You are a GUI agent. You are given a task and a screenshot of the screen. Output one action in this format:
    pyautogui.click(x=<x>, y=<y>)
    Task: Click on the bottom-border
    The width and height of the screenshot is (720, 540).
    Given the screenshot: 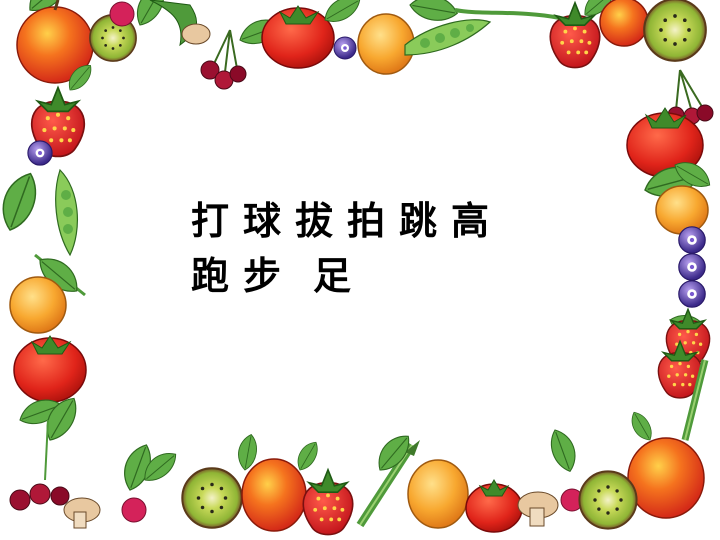 What is the action you would take?
    pyautogui.click(x=377, y=480)
    